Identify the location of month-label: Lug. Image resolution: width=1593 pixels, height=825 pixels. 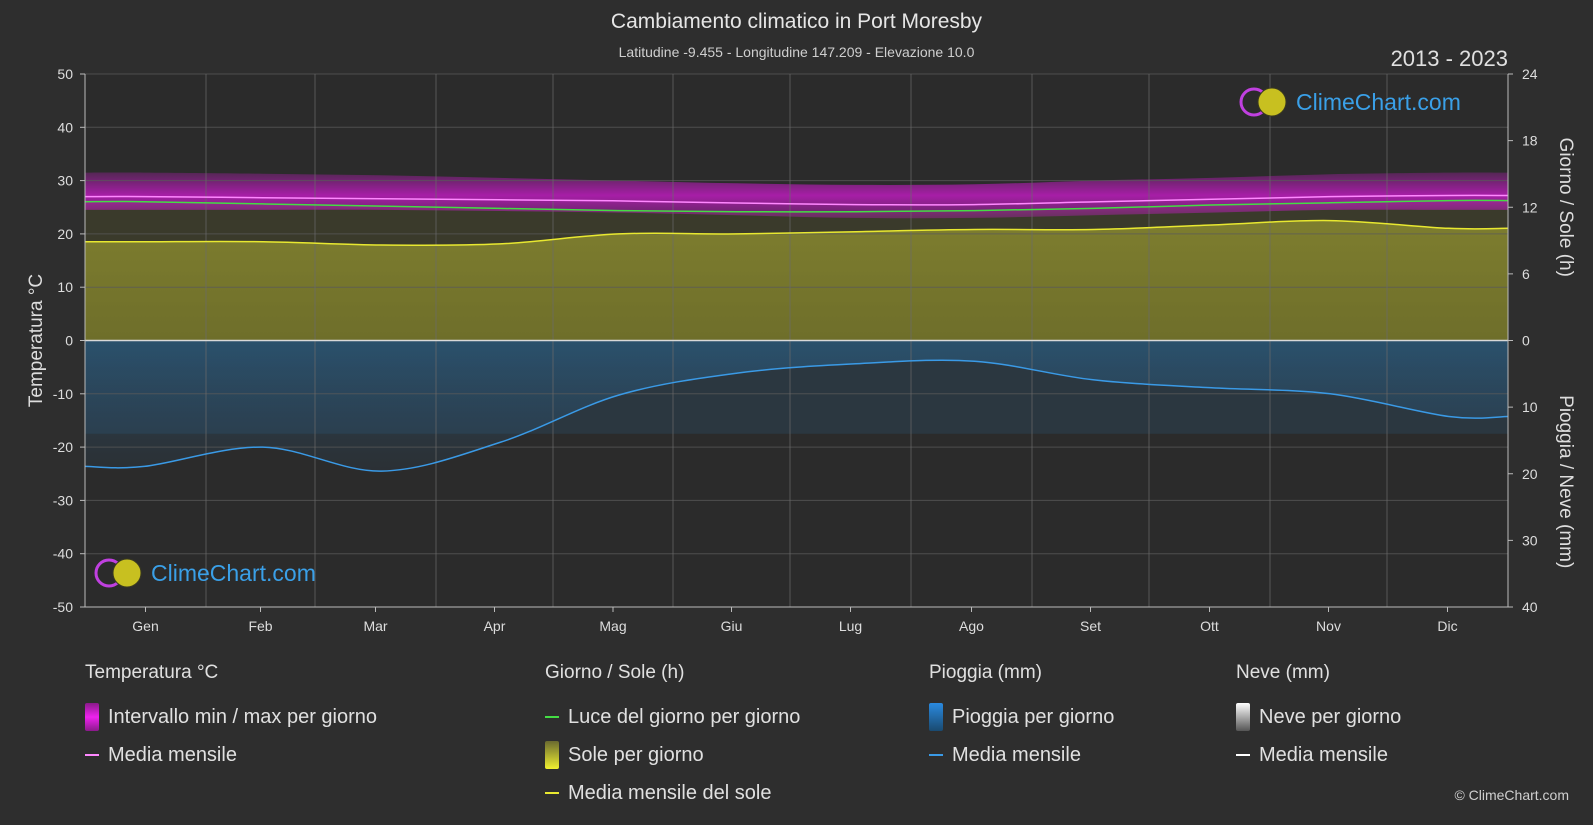
(850, 626).